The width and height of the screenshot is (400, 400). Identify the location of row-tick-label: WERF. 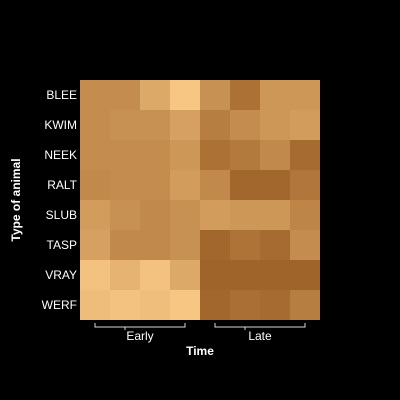
(59, 305).